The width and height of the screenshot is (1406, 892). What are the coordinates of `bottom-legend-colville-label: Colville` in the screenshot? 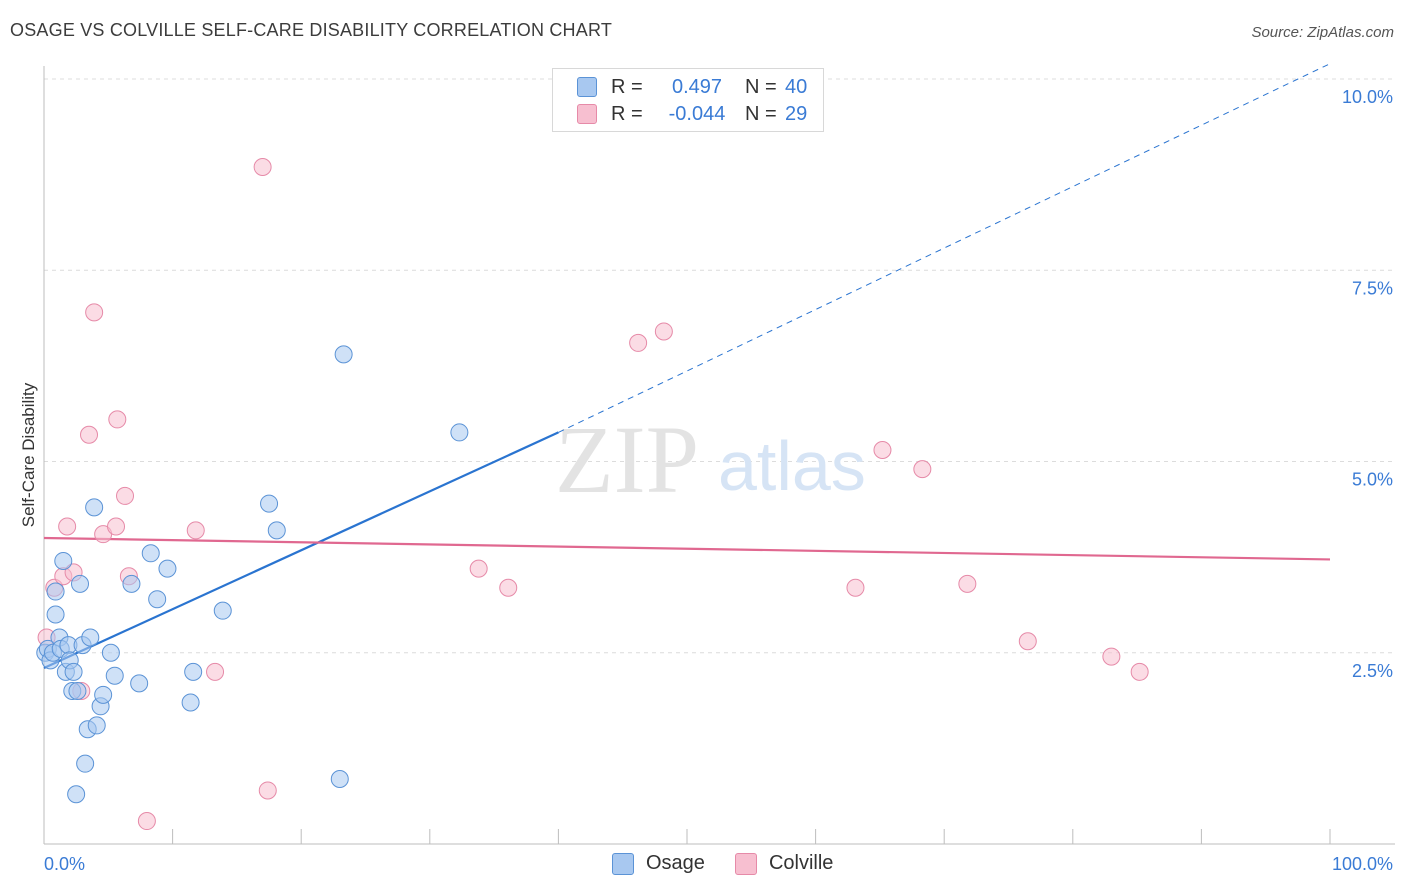 It's located at (801, 863).